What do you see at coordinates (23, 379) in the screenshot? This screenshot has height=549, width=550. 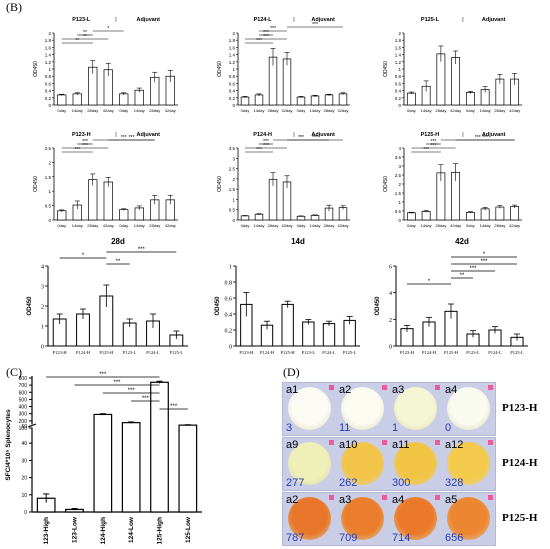 I see `y-tick-label: 800` at bounding box center [23, 379].